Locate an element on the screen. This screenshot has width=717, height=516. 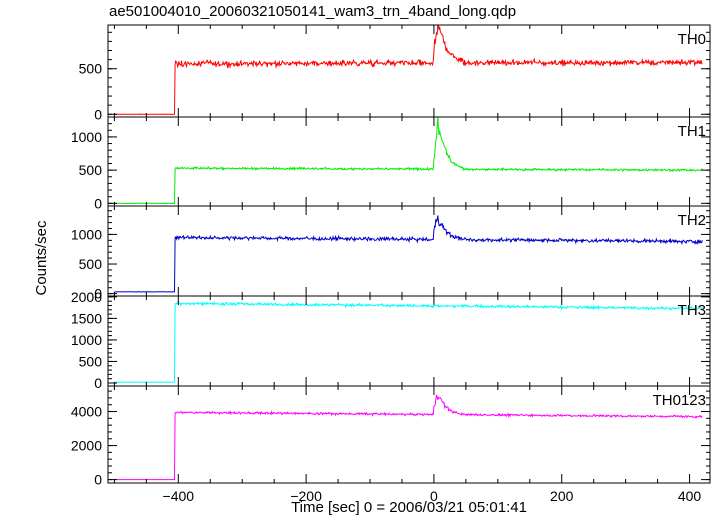
x-tick-label: 0 is located at coordinates (434, 496).